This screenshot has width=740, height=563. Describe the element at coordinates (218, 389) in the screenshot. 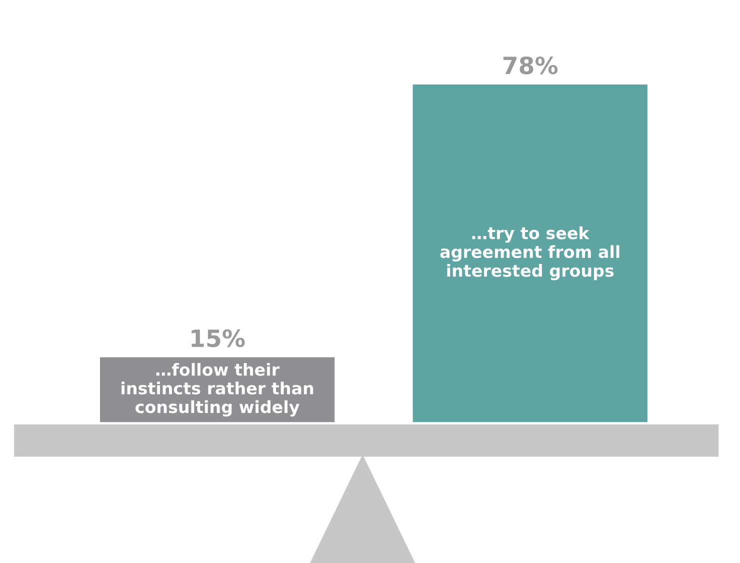

I see `x-tick-label: …follow their instincts rather than consulting widely` at that location.